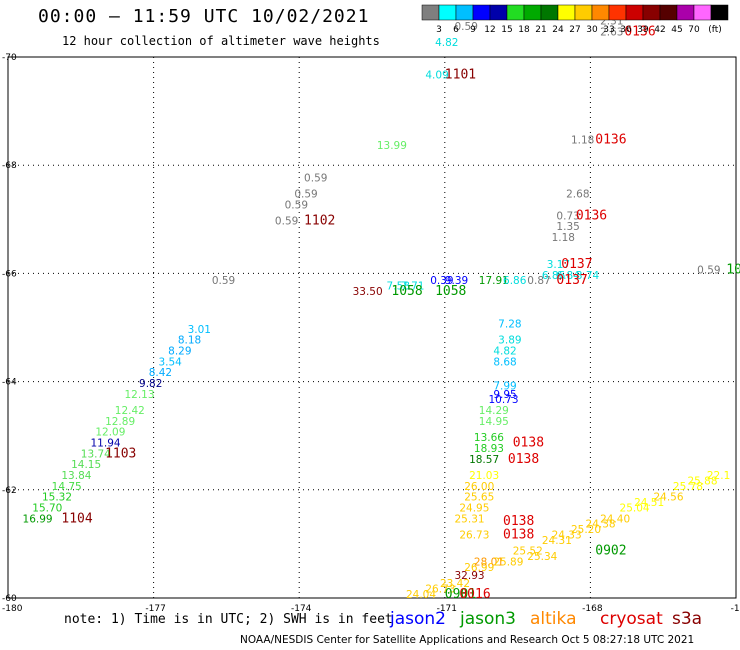  Describe the element at coordinates (504, 395) in the screenshot. I see `wave-height-point: 9.95` at that location.